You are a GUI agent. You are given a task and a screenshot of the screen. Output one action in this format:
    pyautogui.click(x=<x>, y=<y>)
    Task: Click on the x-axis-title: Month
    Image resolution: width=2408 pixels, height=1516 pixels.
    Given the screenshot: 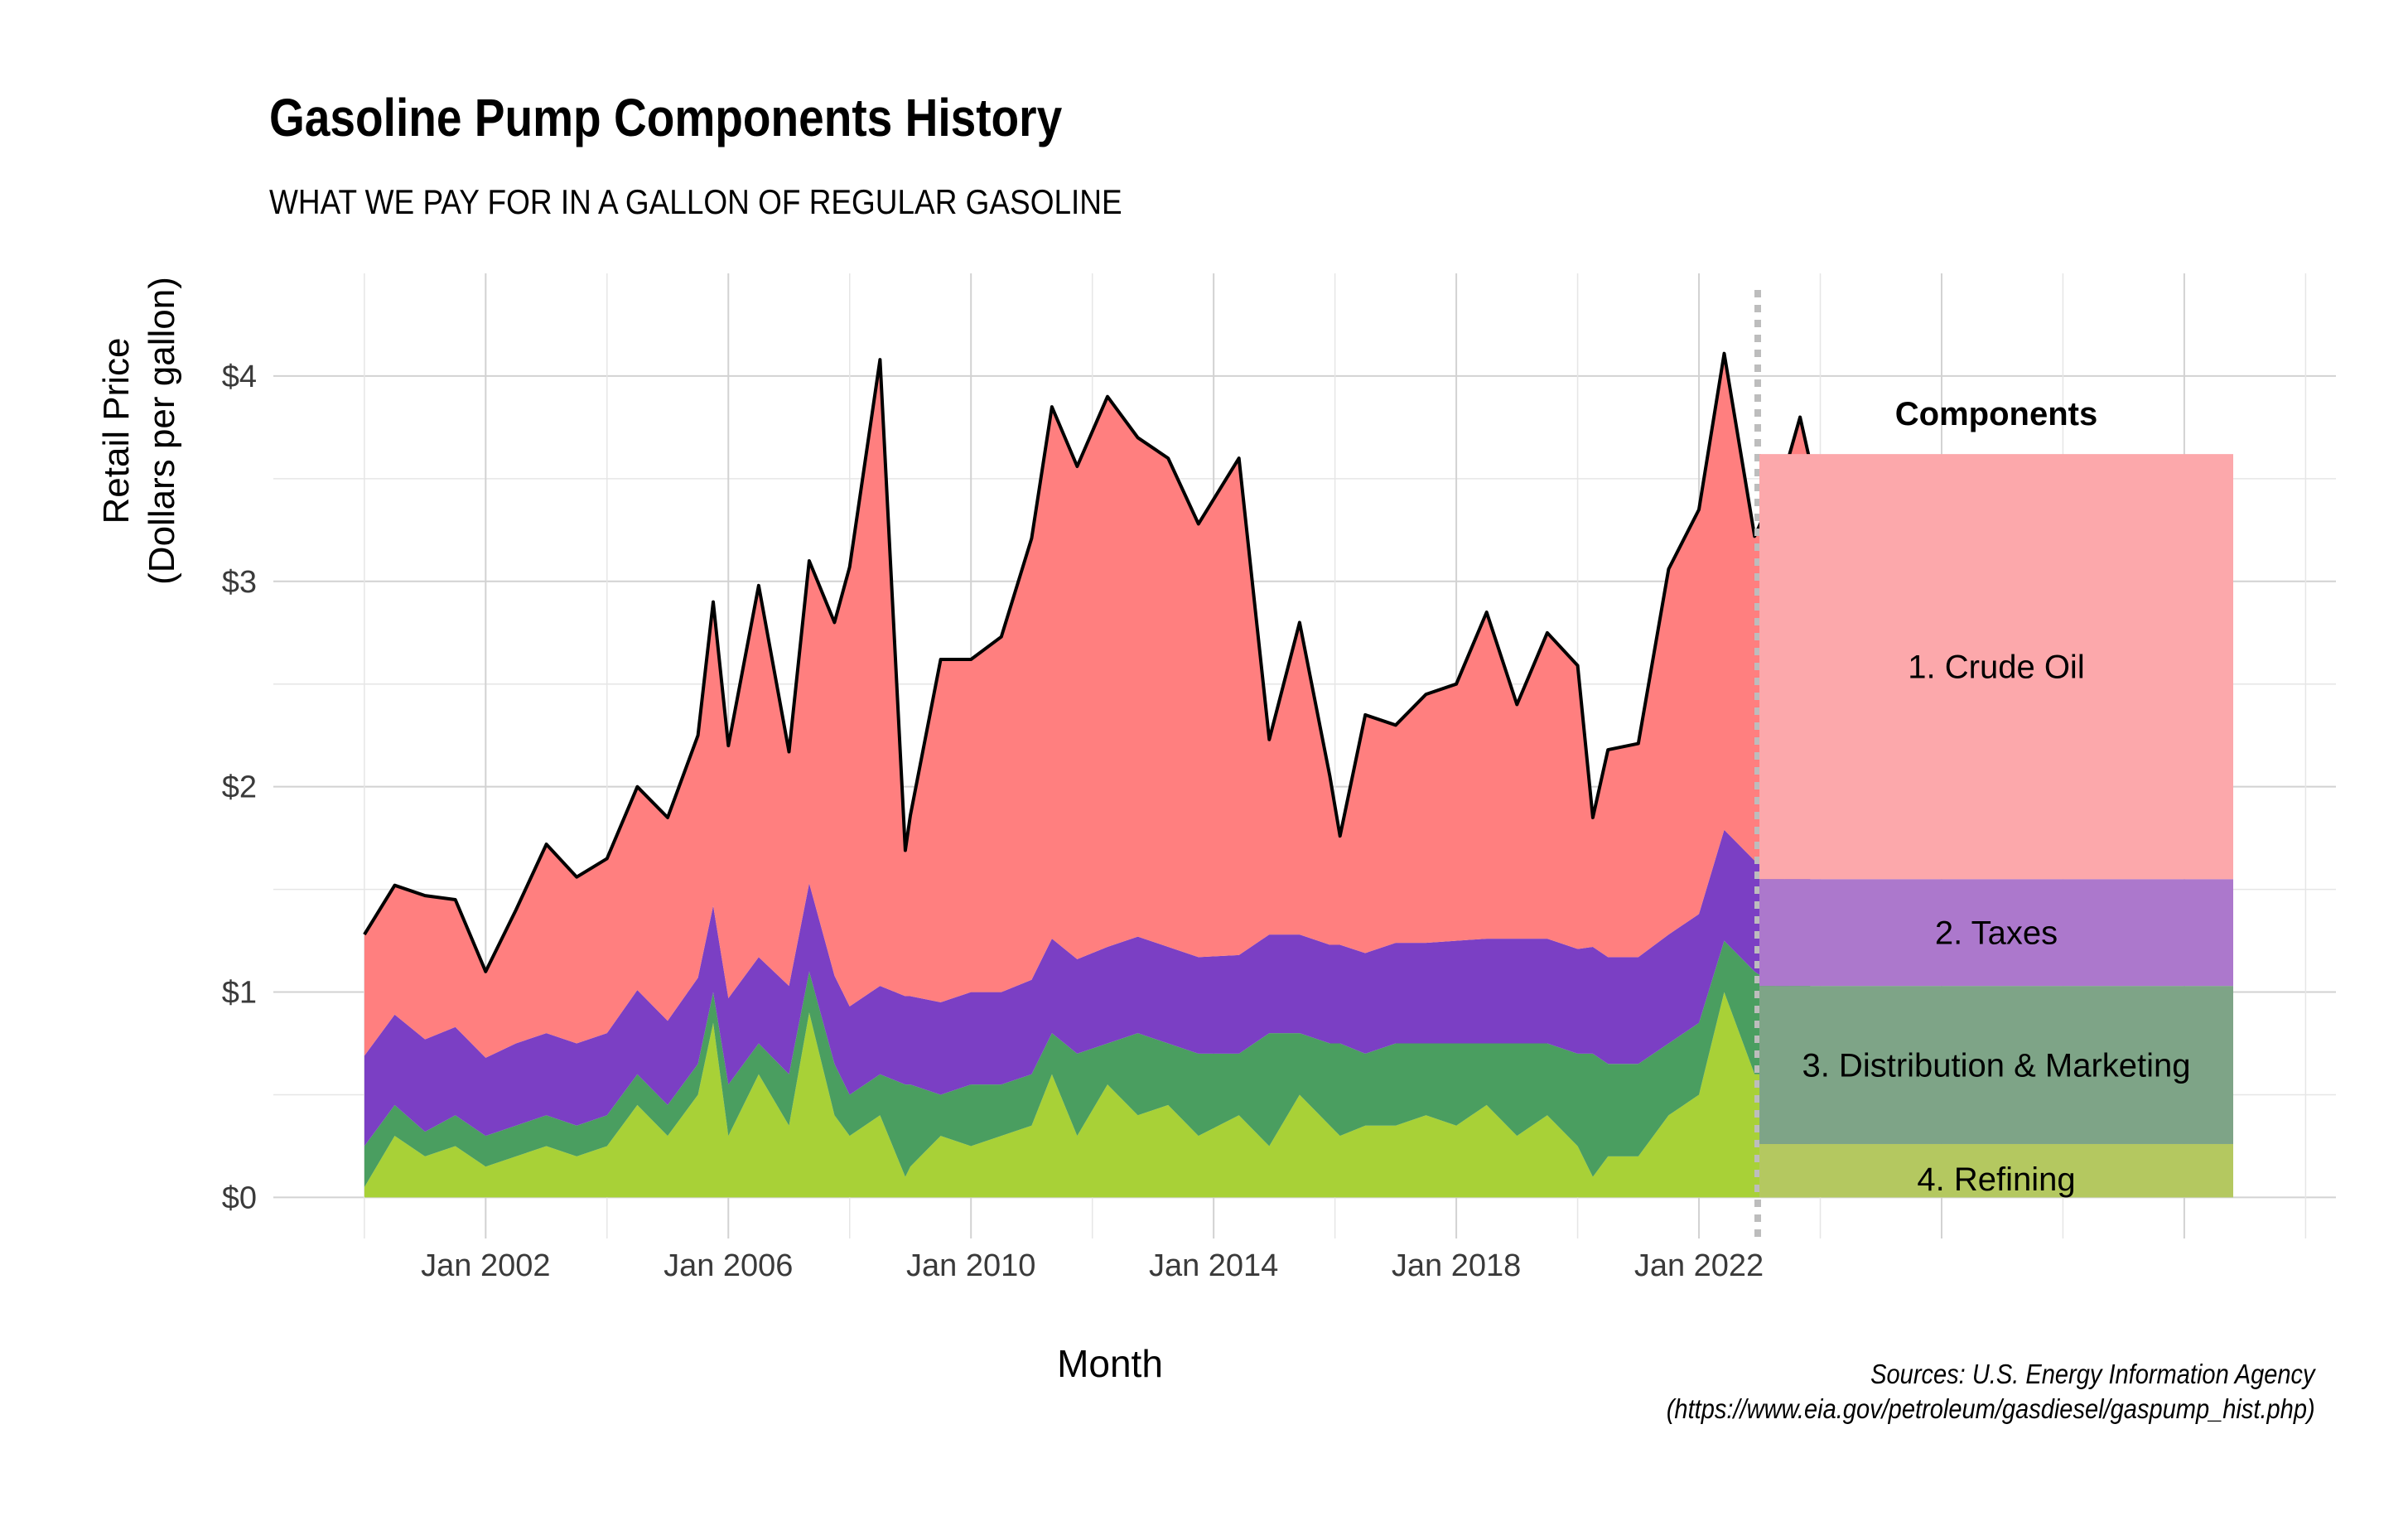 What is the action you would take?
    pyautogui.click(x=1110, y=1363)
    